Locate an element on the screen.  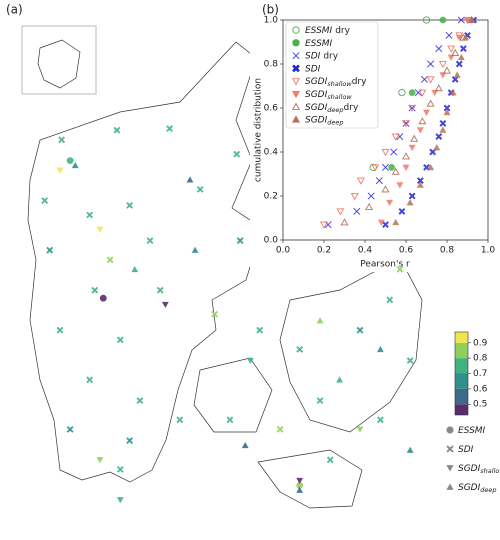
legend-label: SDI is located at coordinates (466, 450).